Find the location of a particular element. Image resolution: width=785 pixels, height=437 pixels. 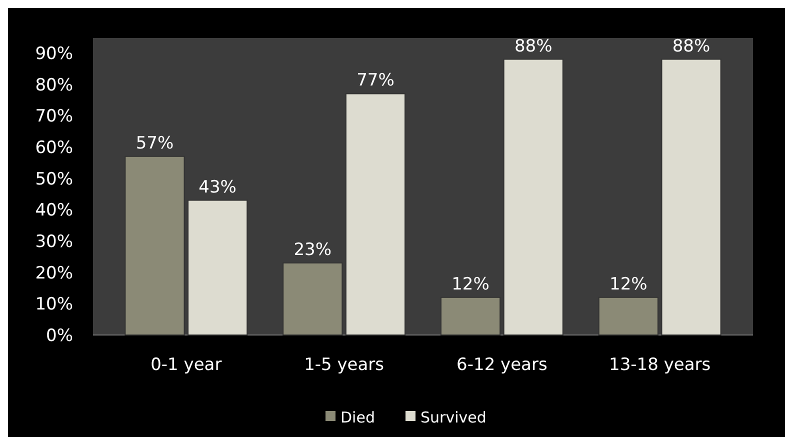

x-tick-label: 13-18 years is located at coordinates (660, 365).